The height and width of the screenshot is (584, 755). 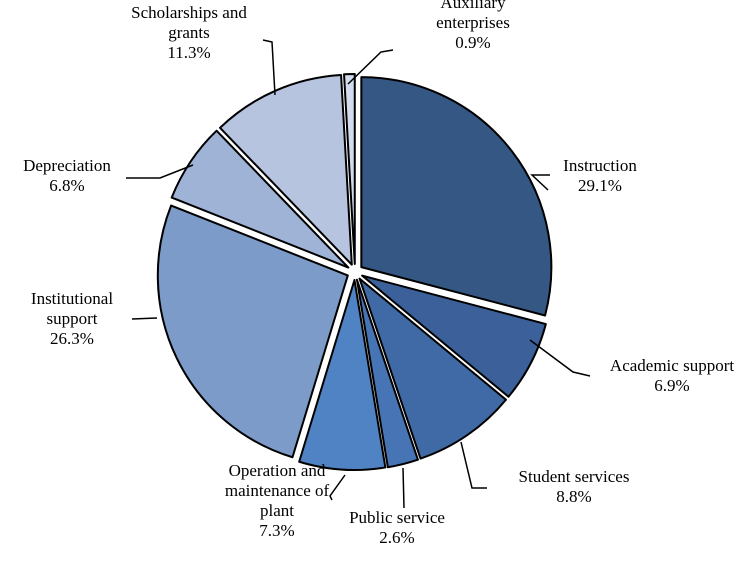 What do you see at coordinates (66, 185) in the screenshot?
I see `slice-value-label: 6.8%` at bounding box center [66, 185].